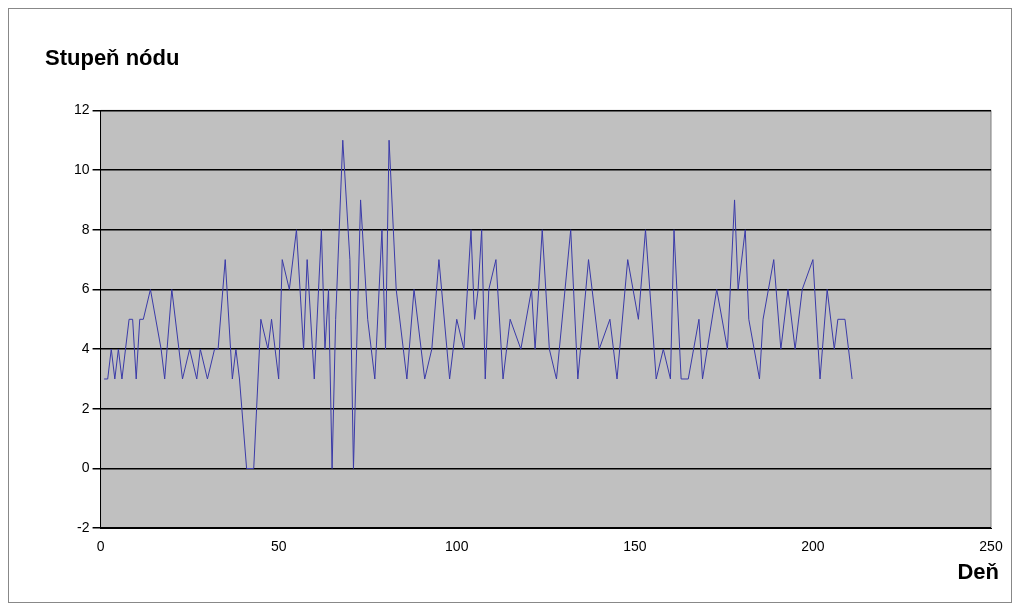 The width and height of the screenshot is (1024, 615). Describe the element at coordinates (278, 546) in the screenshot. I see `x-tick-label: 50` at that location.